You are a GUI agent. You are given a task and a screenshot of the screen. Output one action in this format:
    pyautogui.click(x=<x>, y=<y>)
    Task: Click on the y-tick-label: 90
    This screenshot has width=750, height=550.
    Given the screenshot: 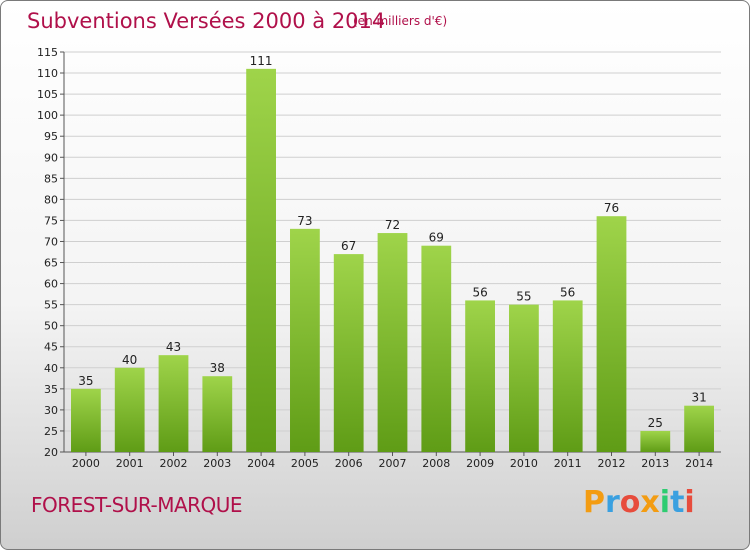 What is the action you would take?
    pyautogui.click(x=51, y=157)
    